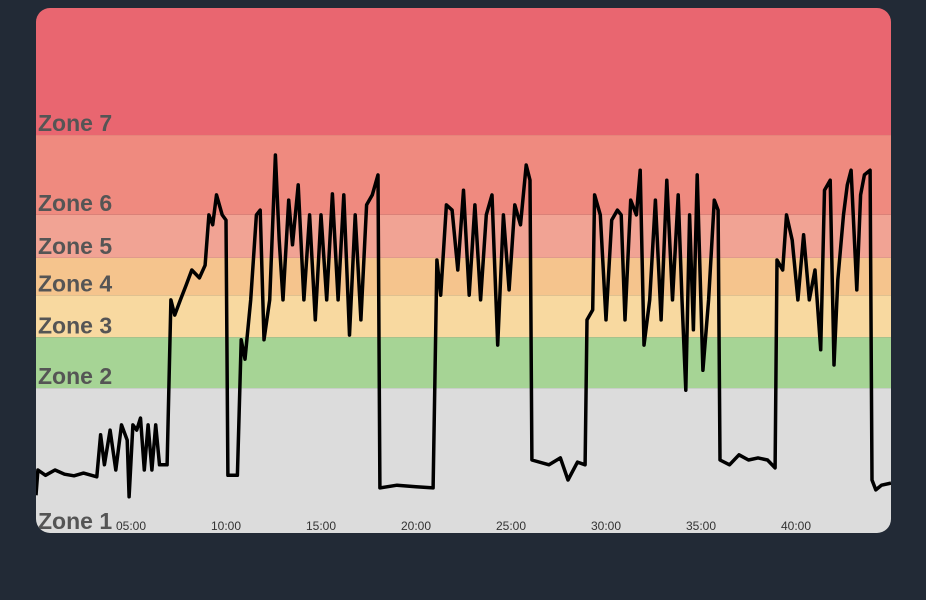 The width and height of the screenshot is (926, 600). I want to click on zone-label: Zone 4, so click(75, 283).